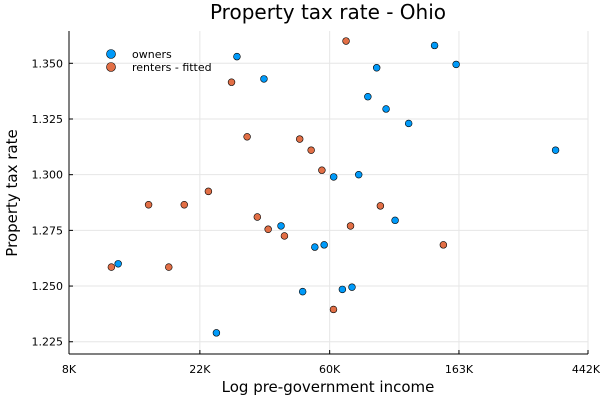  I want to click on chart-title: Property tax rate - Ohio, so click(328, 12).